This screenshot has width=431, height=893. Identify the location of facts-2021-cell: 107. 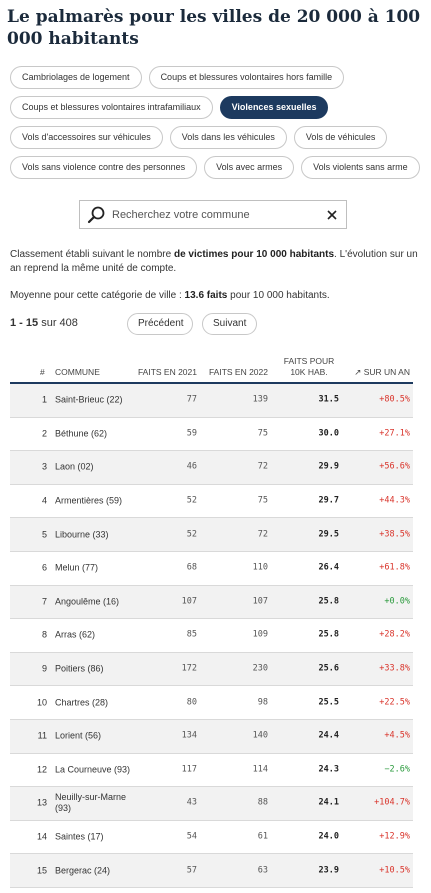
(189, 601).